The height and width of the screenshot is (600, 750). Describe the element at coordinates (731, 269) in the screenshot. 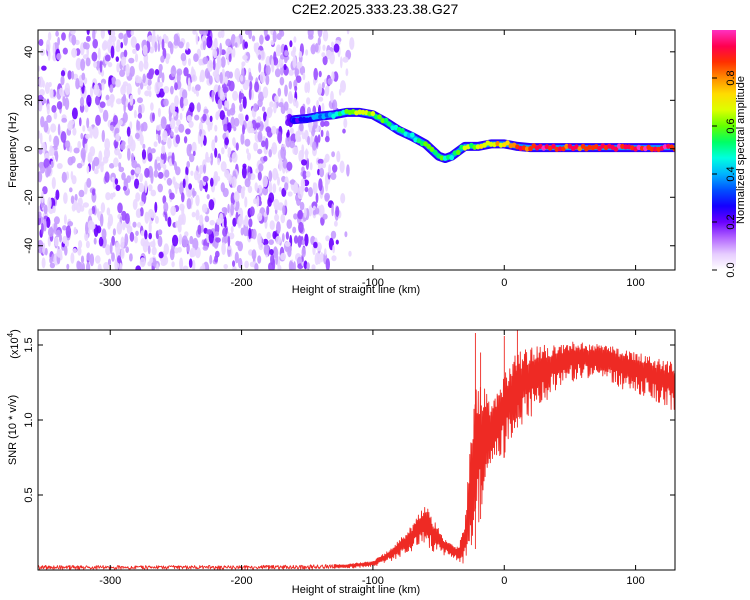

I see `colorbar-tick-label: 0.0` at that location.